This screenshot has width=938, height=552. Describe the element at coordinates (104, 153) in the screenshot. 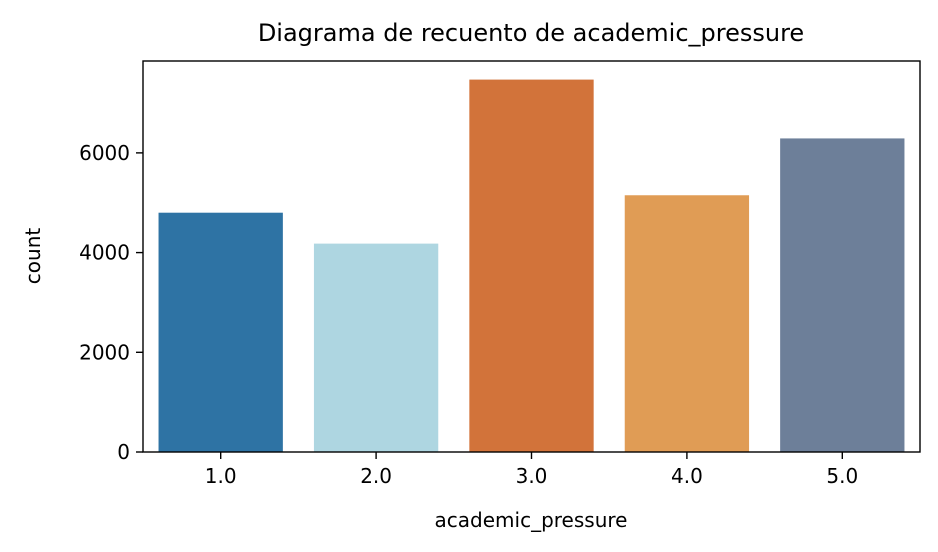

I see `y-tick-label: 6000` at that location.